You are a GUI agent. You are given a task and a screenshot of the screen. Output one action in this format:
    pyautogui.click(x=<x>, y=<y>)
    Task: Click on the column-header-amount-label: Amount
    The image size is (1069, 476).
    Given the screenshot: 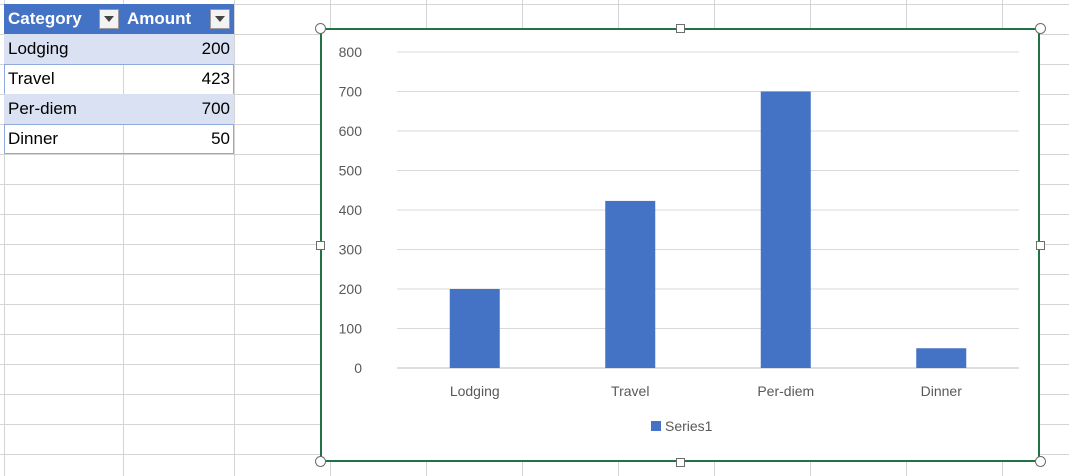 What is the action you would take?
    pyautogui.click(x=159, y=18)
    